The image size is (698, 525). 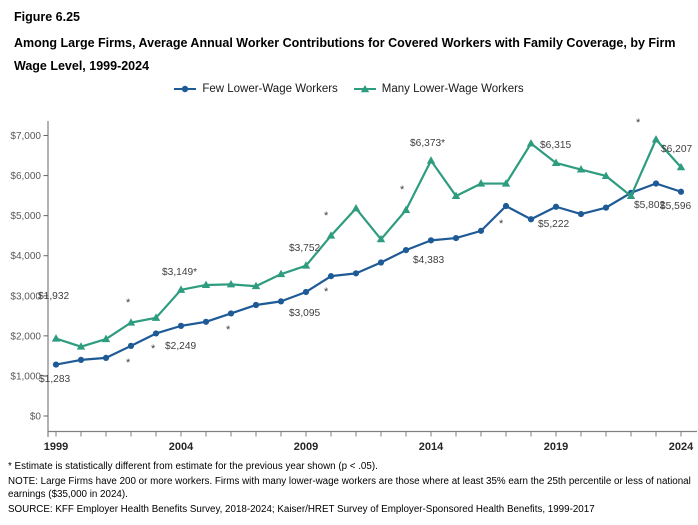 What do you see at coordinates (431, 447) in the screenshot?
I see `x-tick-label: 2014` at bounding box center [431, 447].